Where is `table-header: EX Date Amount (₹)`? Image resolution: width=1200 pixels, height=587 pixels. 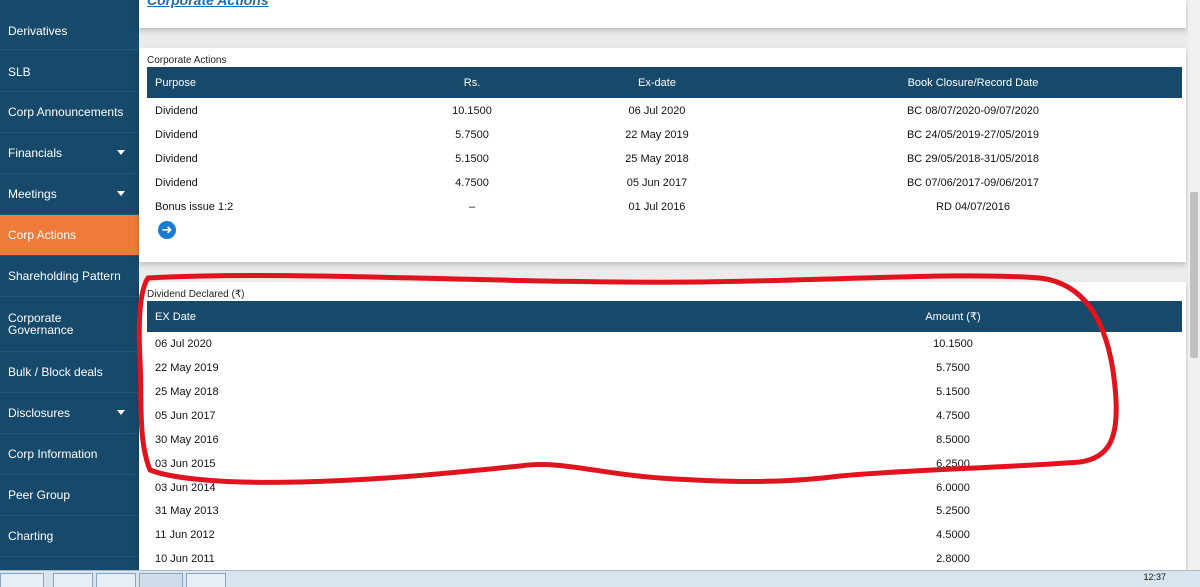 table-header: EX Date Amount (₹) is located at coordinates (664, 316).